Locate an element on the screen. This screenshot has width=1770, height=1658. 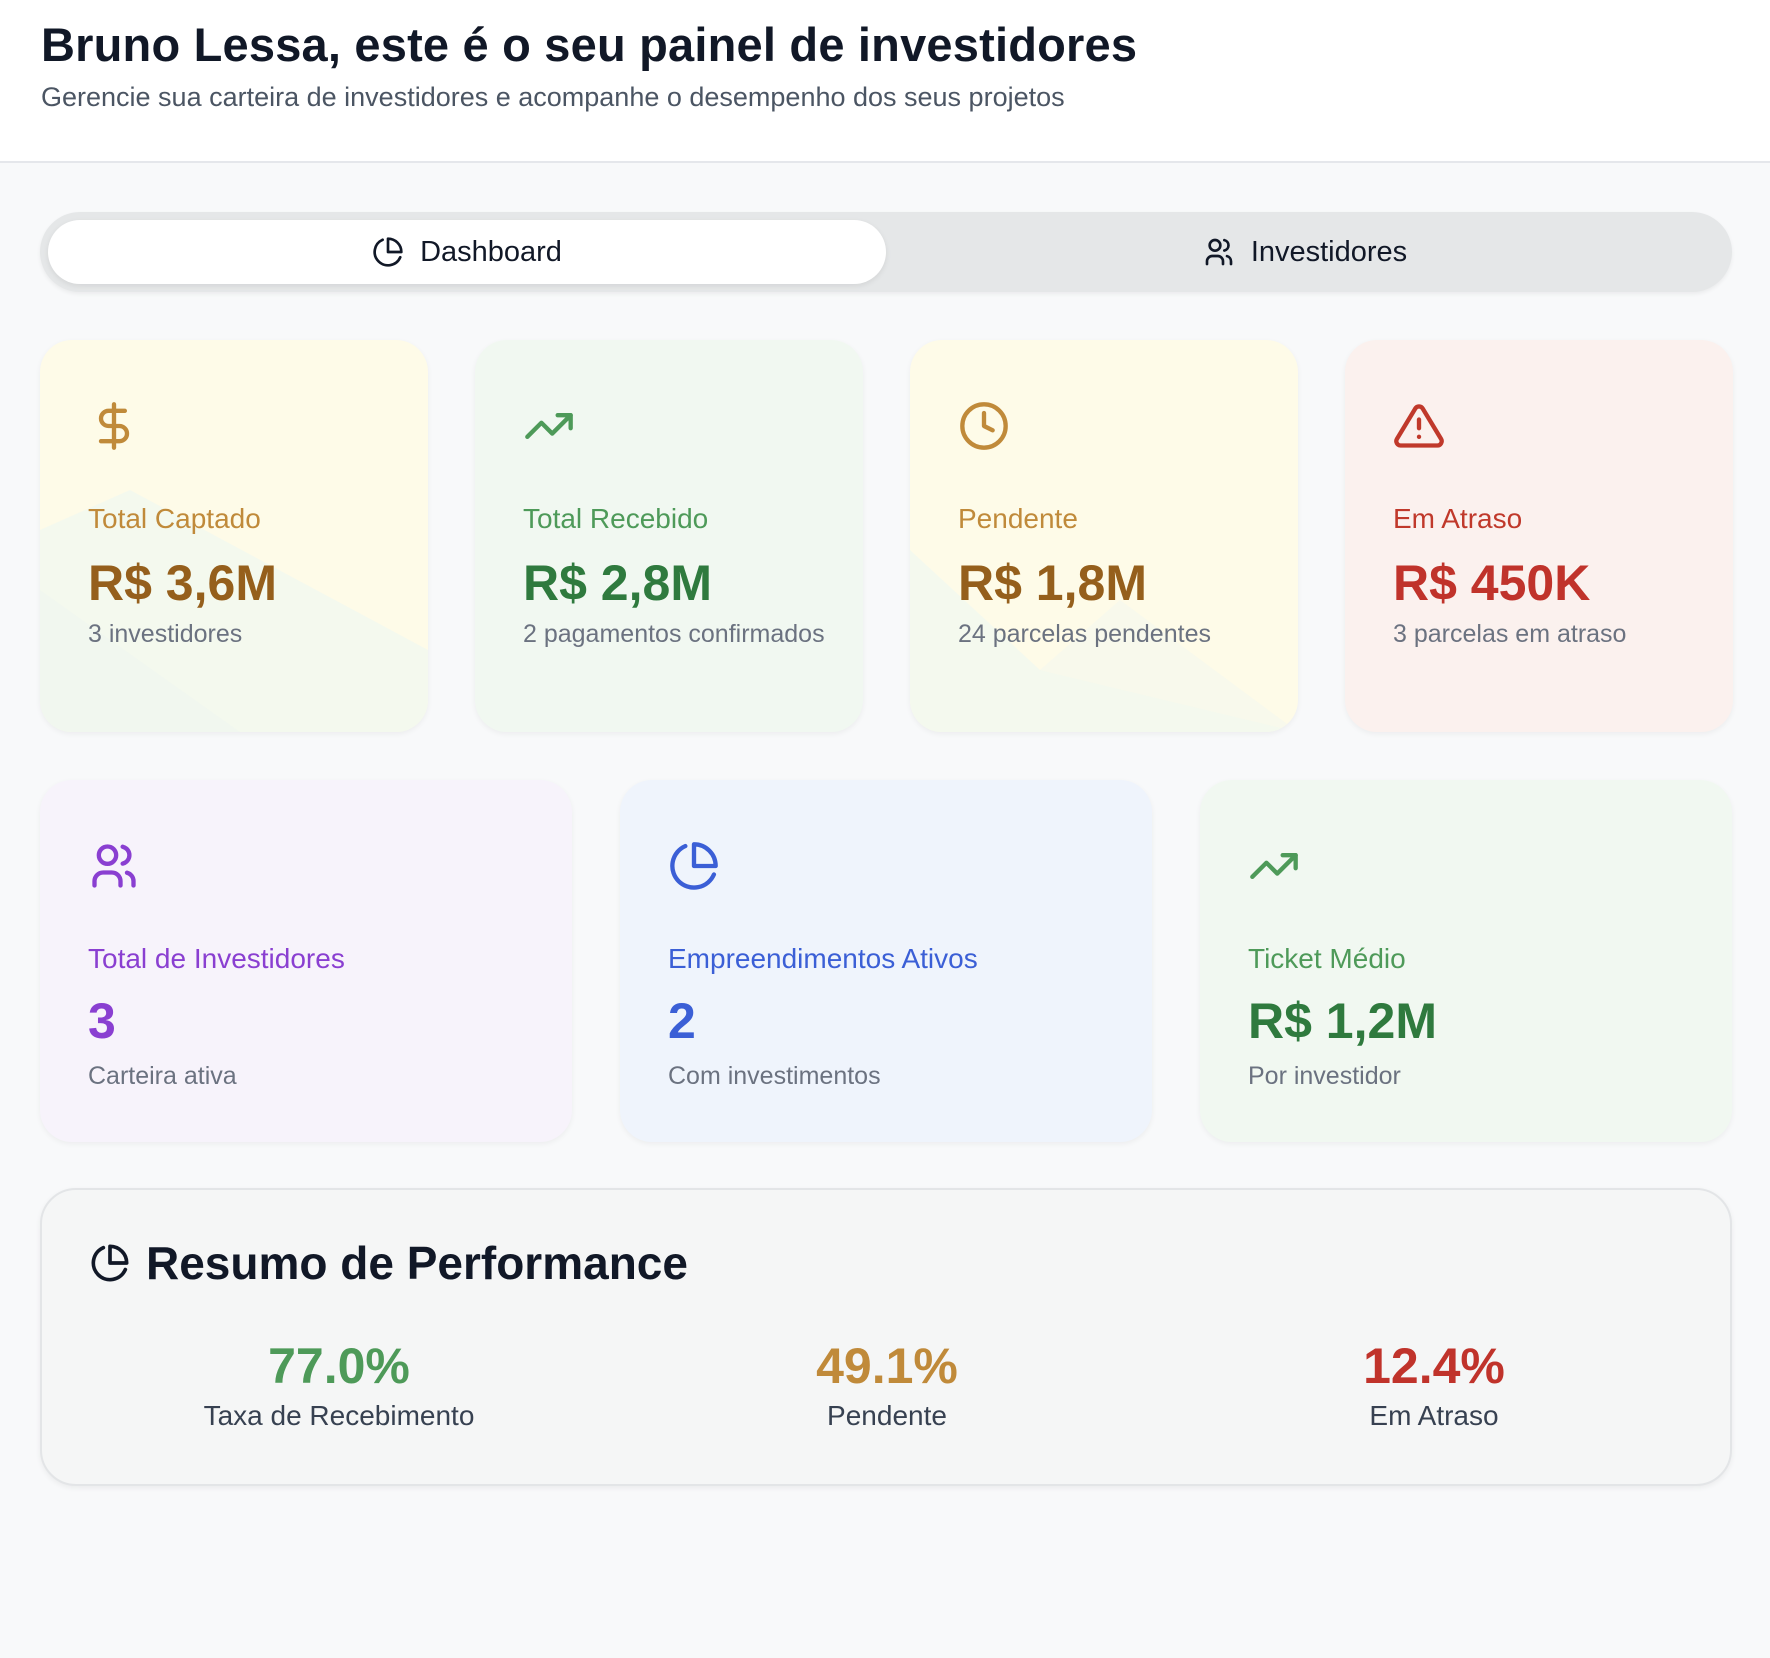
stat-value: 2 is located at coordinates (682, 1021).